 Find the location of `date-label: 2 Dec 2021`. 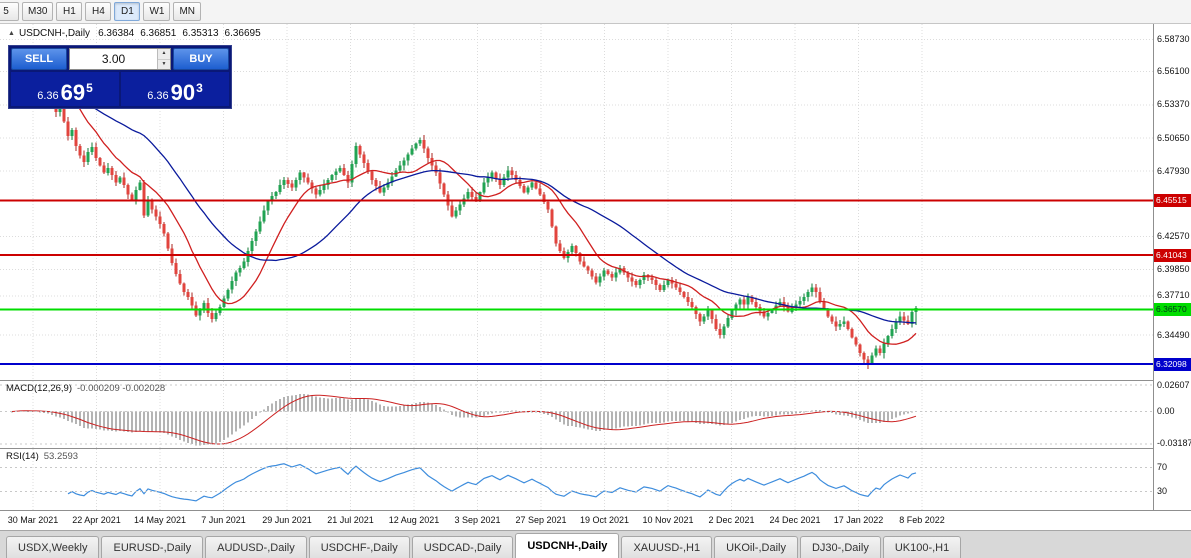

date-label: 2 Dec 2021 is located at coordinates (731, 520).